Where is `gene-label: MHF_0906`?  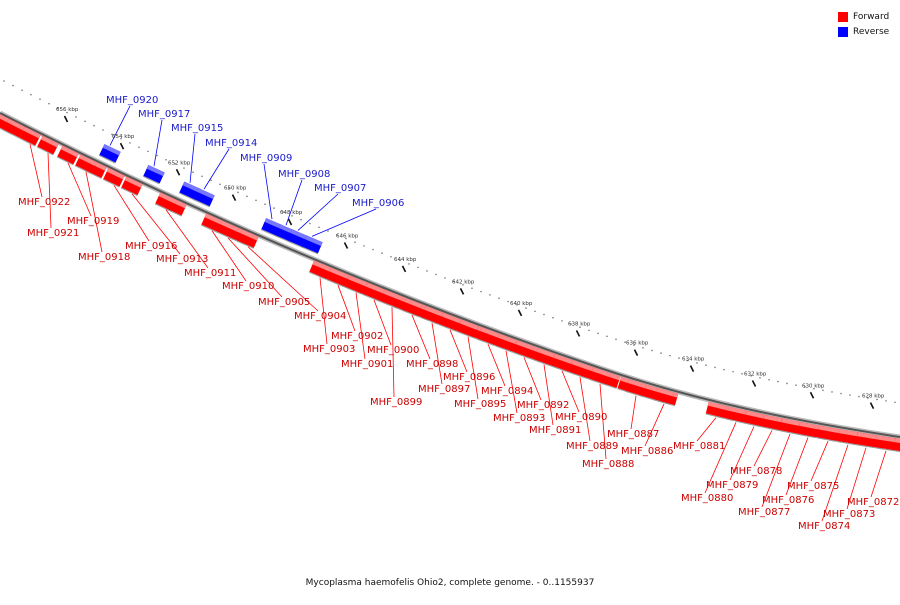
gene-label: MHF_0906 is located at coordinates (378, 203).